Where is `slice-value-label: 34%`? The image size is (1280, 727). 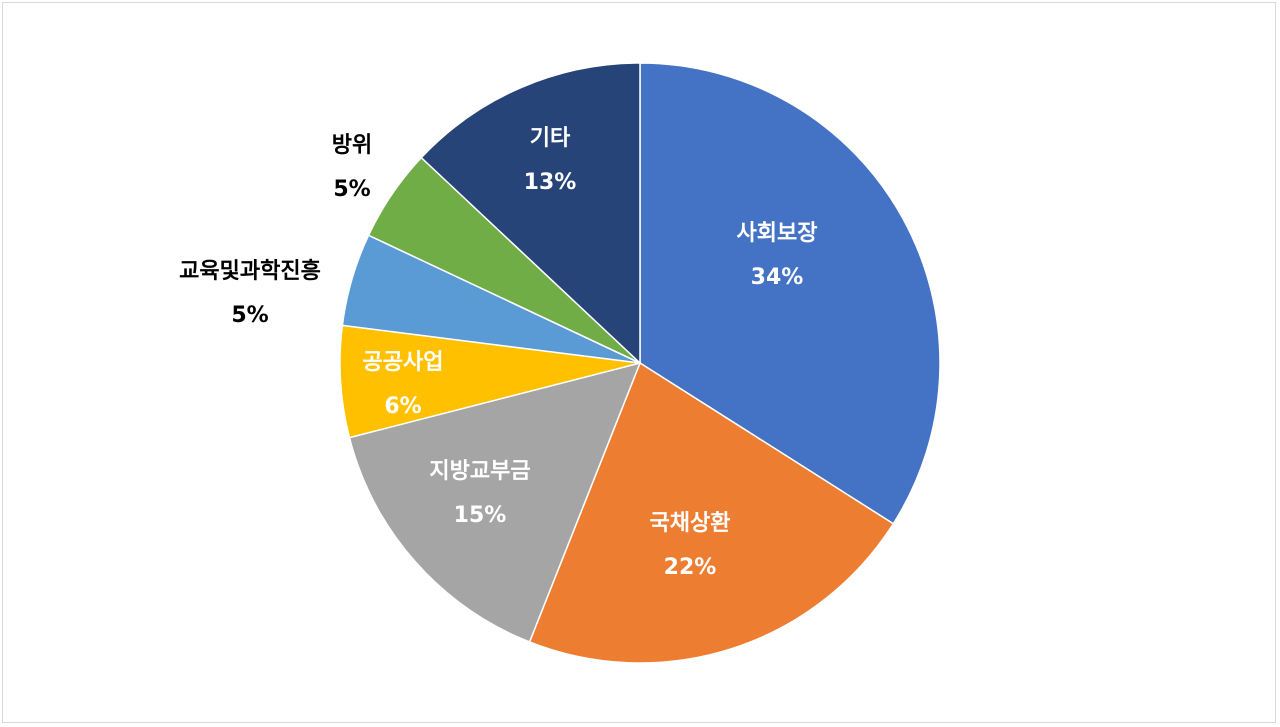
slice-value-label: 34% is located at coordinates (777, 277).